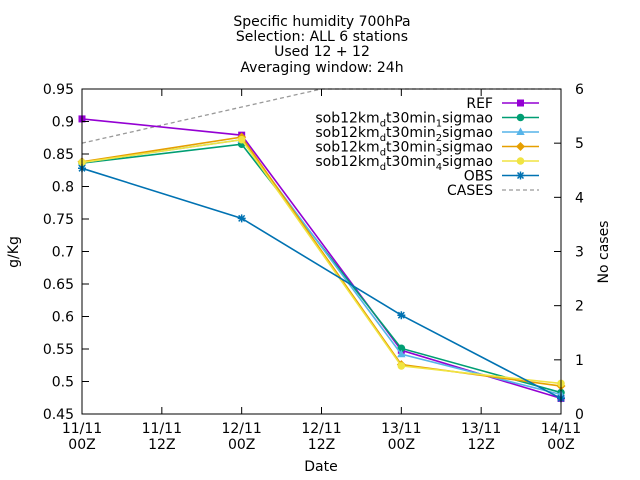 Image resolution: width=640 pixels, height=480 pixels. I want to click on y2-axis-label: No cases, so click(604, 252).